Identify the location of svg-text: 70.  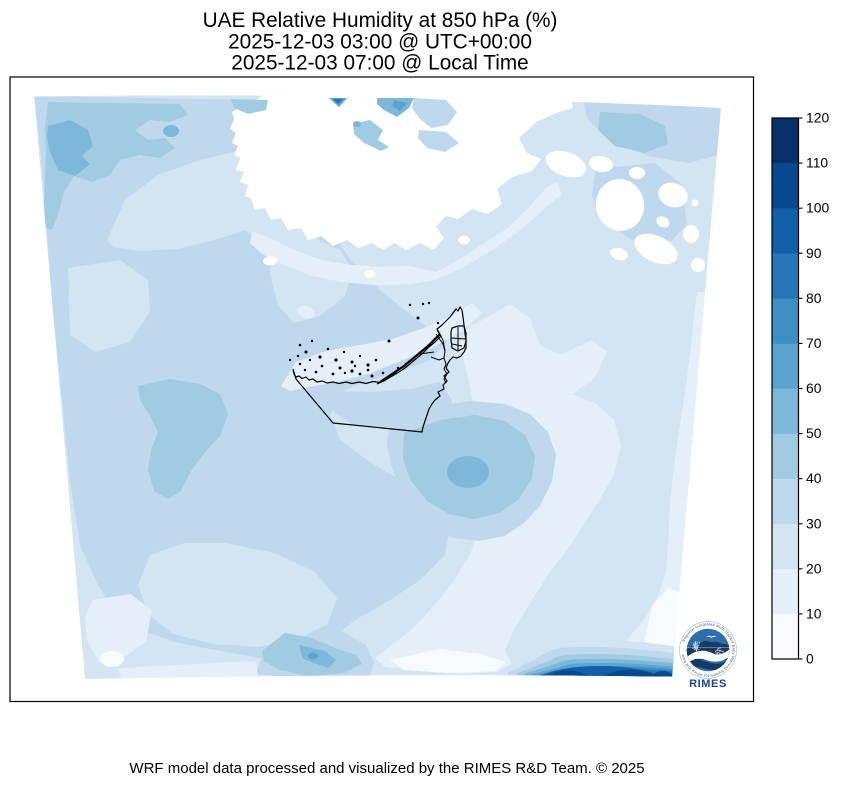
(814, 343).